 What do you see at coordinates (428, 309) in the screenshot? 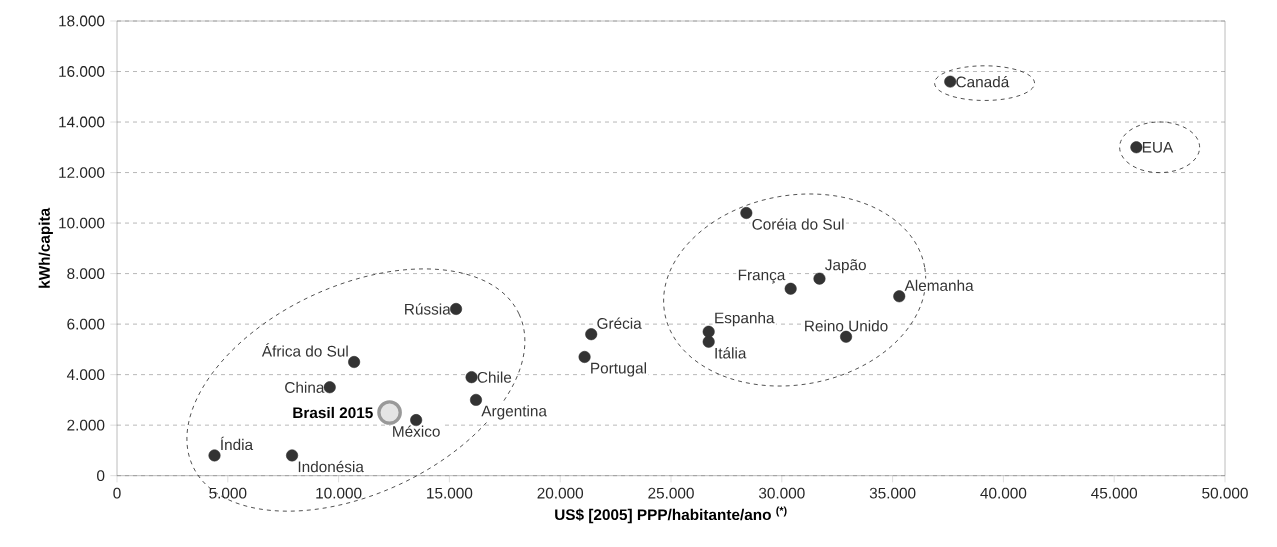
I see `annotation: Rússia` at bounding box center [428, 309].